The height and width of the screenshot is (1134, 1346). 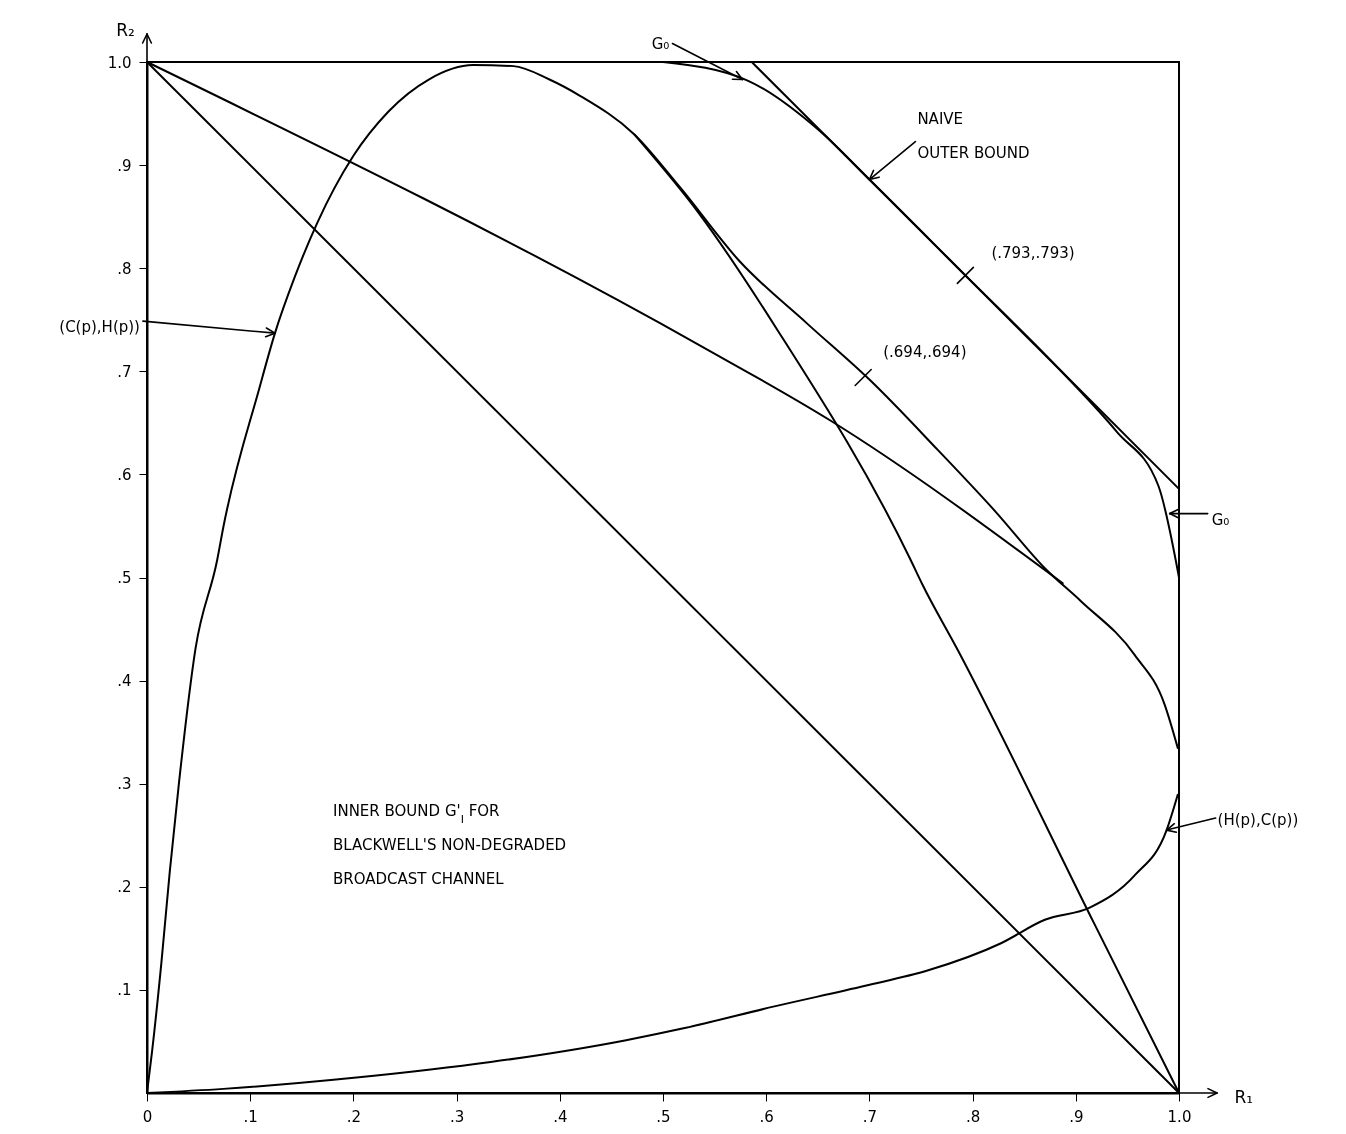 I want to click on x-tick-label: .7, so click(x=870, y=1116).